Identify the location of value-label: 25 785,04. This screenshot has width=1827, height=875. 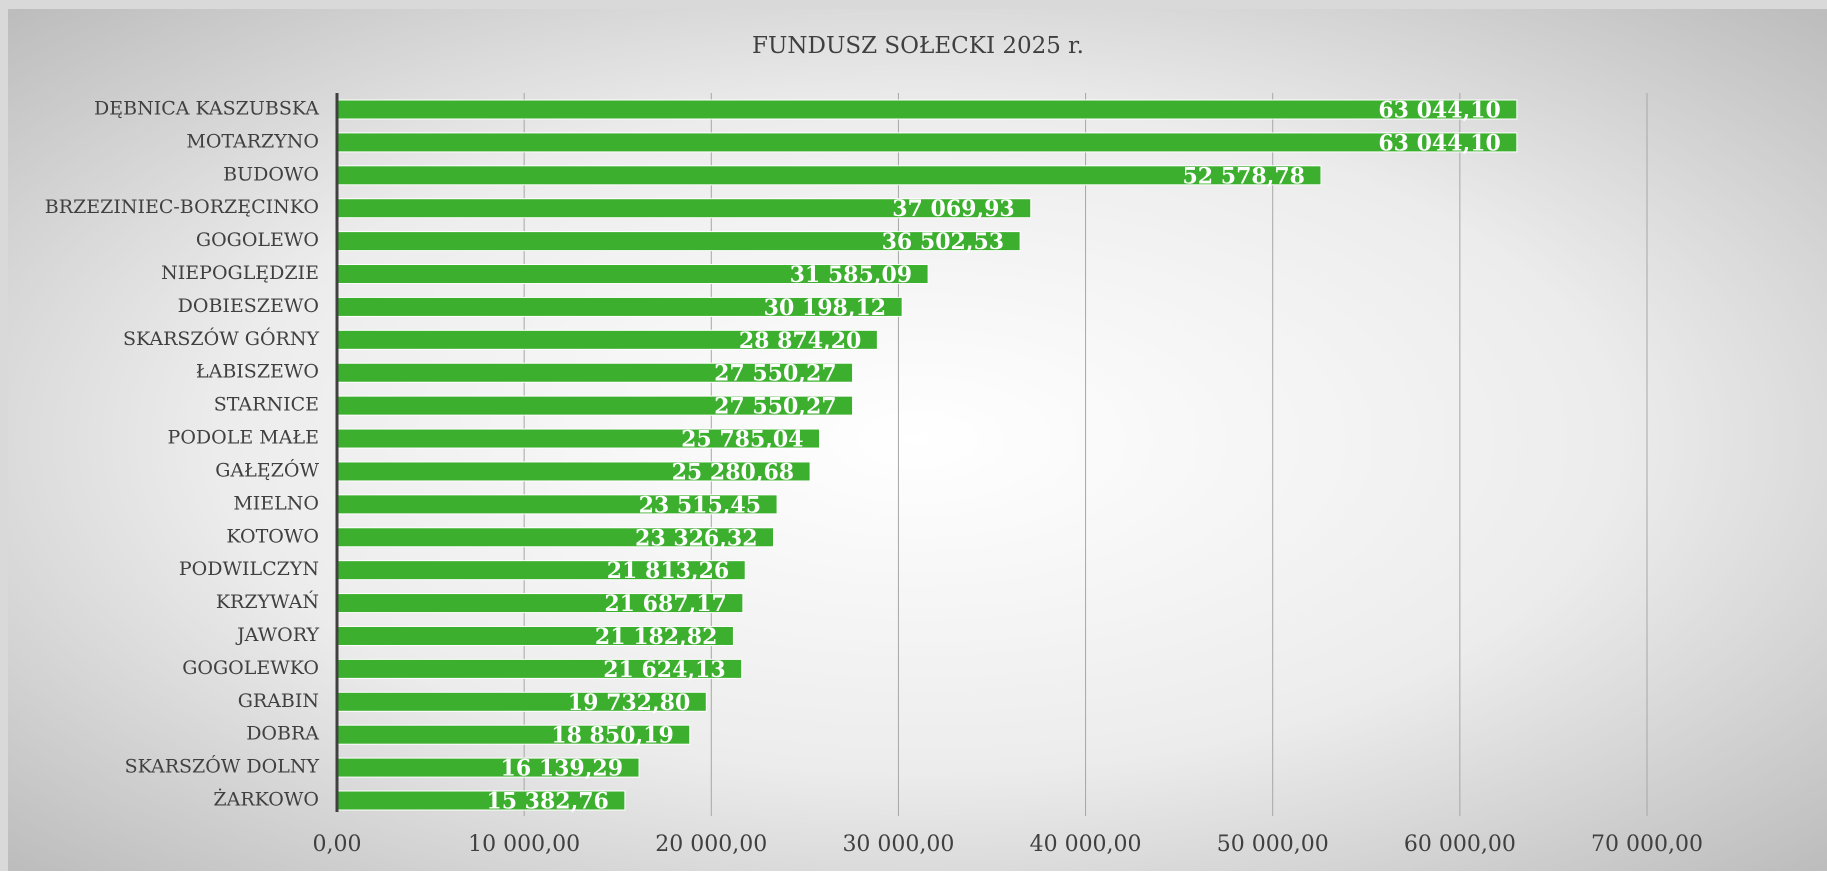
(742, 440).